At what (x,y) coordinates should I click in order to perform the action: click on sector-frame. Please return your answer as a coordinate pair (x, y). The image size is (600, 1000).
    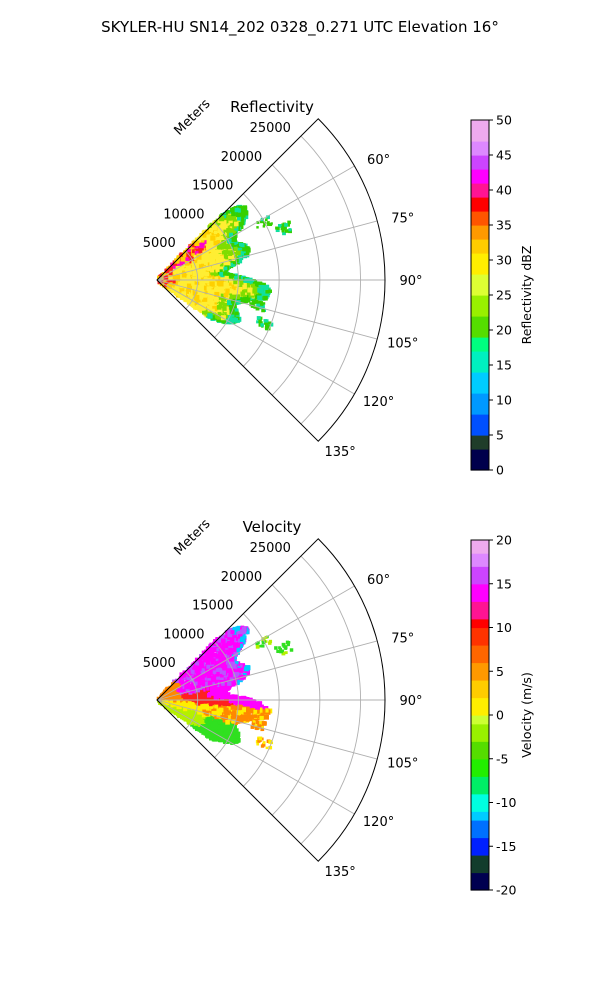
    Looking at the image, I should click on (271, 280).